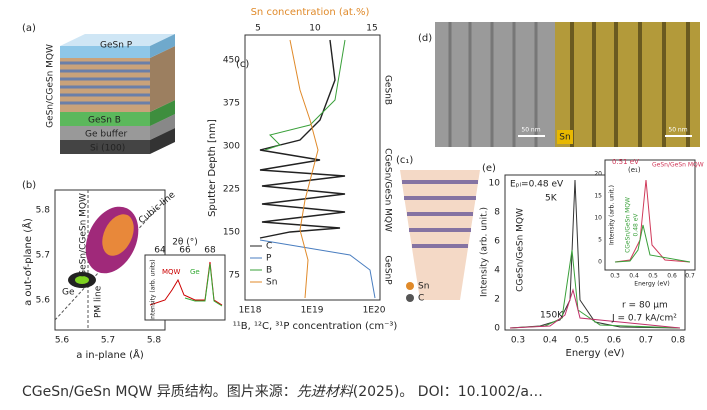 The height and width of the screenshot is (410, 707). I want to click on y-tick-label: 375, so click(231, 104).